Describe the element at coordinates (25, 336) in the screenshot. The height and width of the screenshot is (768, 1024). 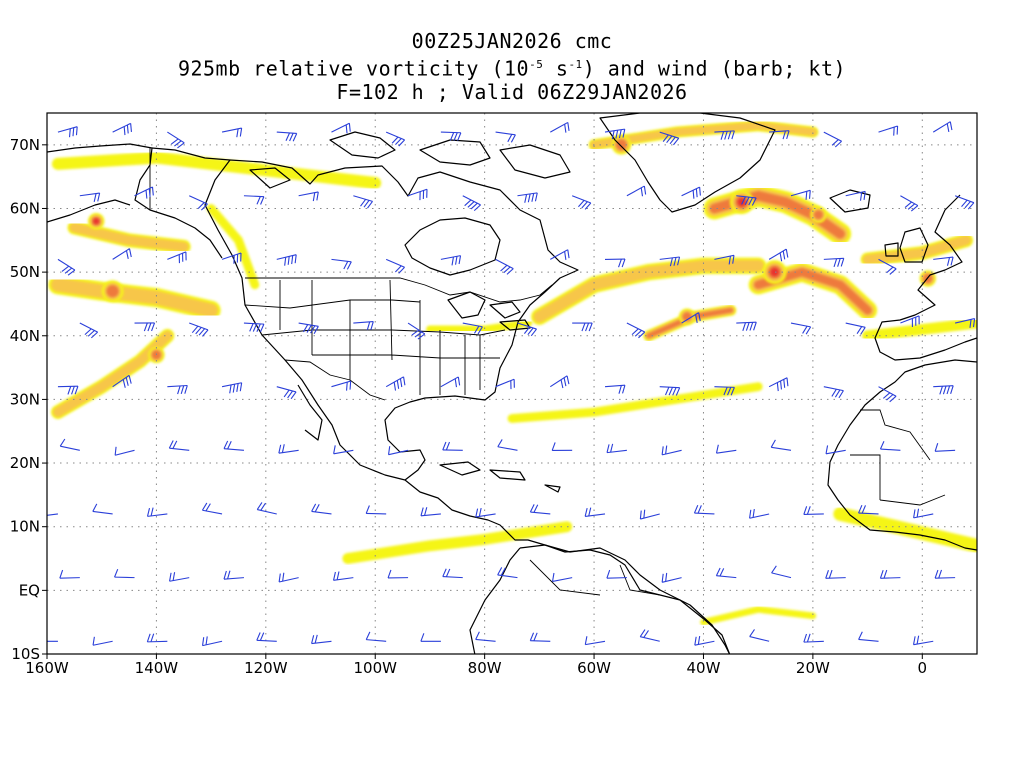
I see `lat-tick-label: 40N` at that location.